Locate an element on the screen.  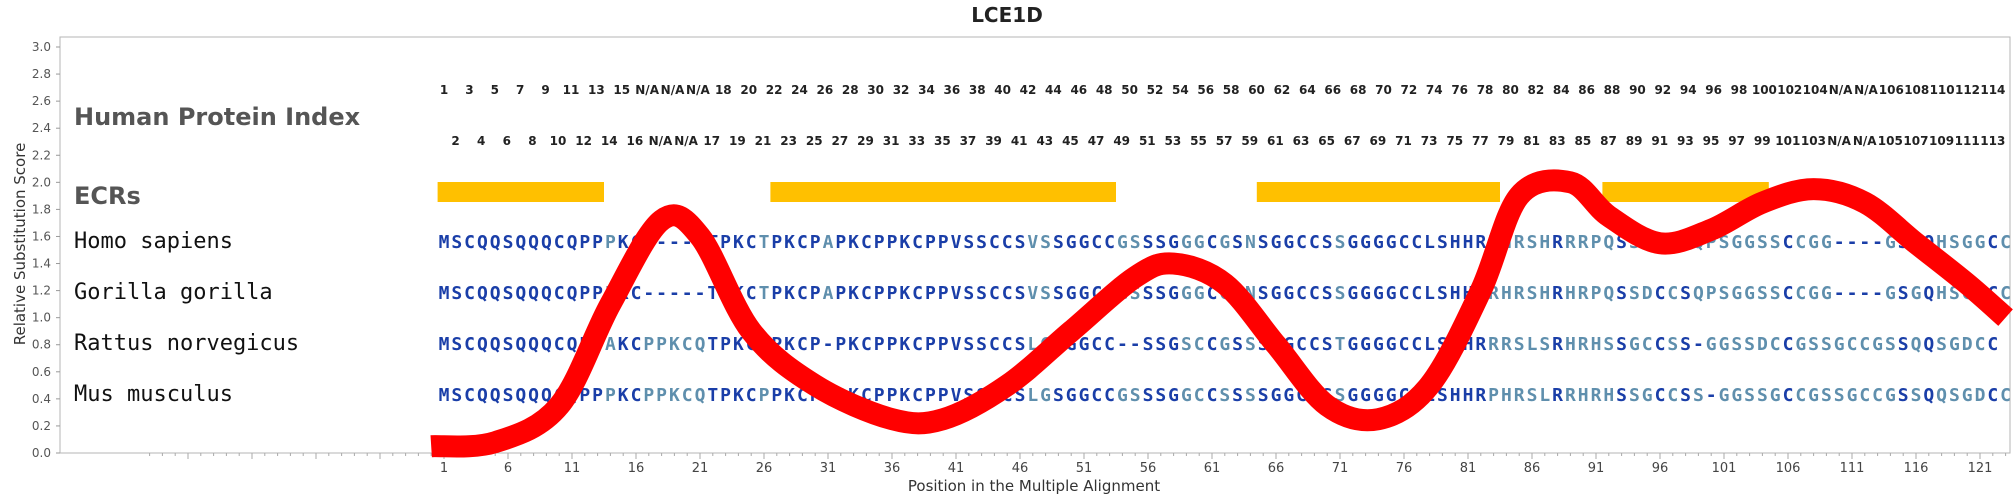
x-tick-label: 6 is located at coordinates (508, 468).